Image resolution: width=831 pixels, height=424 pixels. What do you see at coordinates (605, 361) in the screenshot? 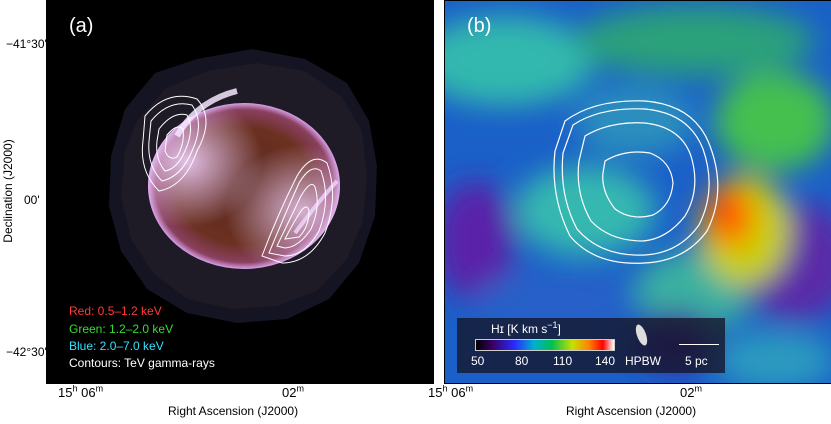
I see `colorbar-tick: 140` at bounding box center [605, 361].